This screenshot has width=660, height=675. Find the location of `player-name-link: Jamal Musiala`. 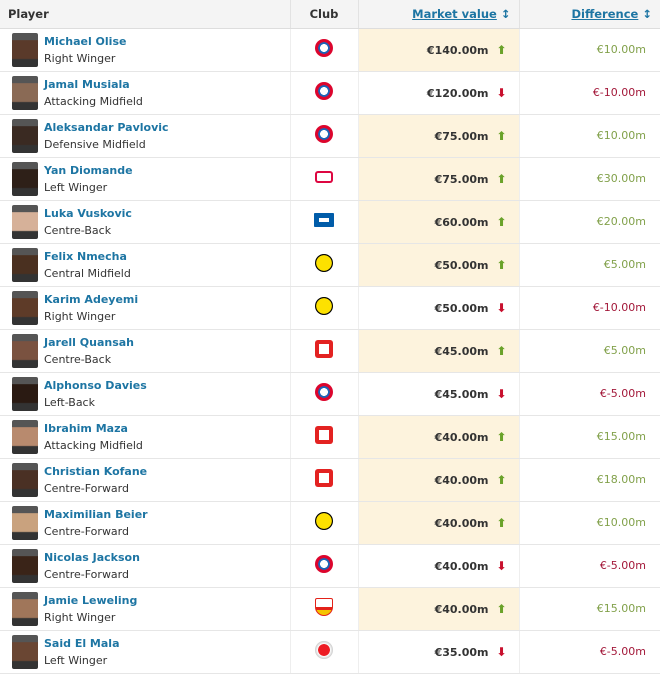

player-name-link: Jamal Musiala is located at coordinates (87, 84).